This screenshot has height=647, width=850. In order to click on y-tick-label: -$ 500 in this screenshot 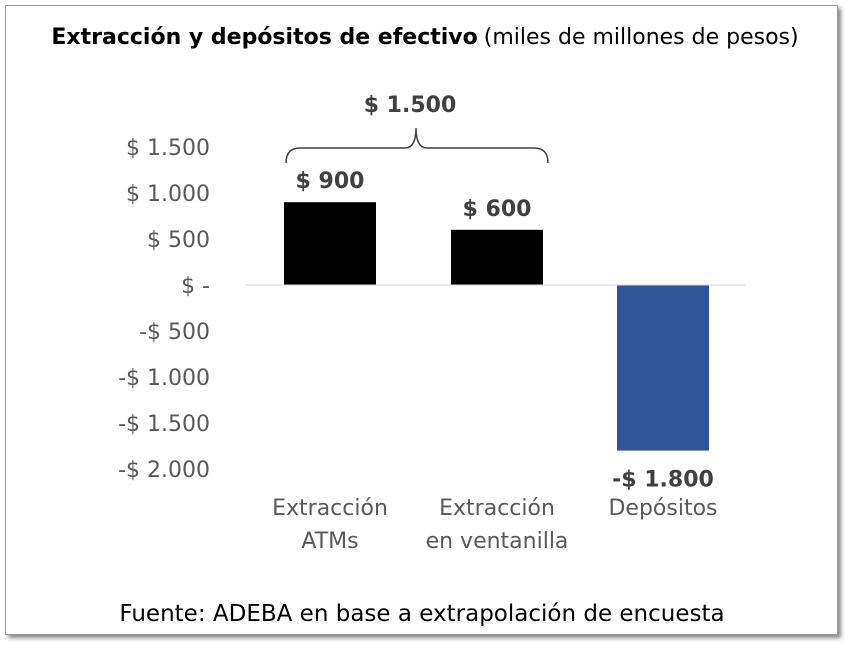, I will do `click(174, 332)`.